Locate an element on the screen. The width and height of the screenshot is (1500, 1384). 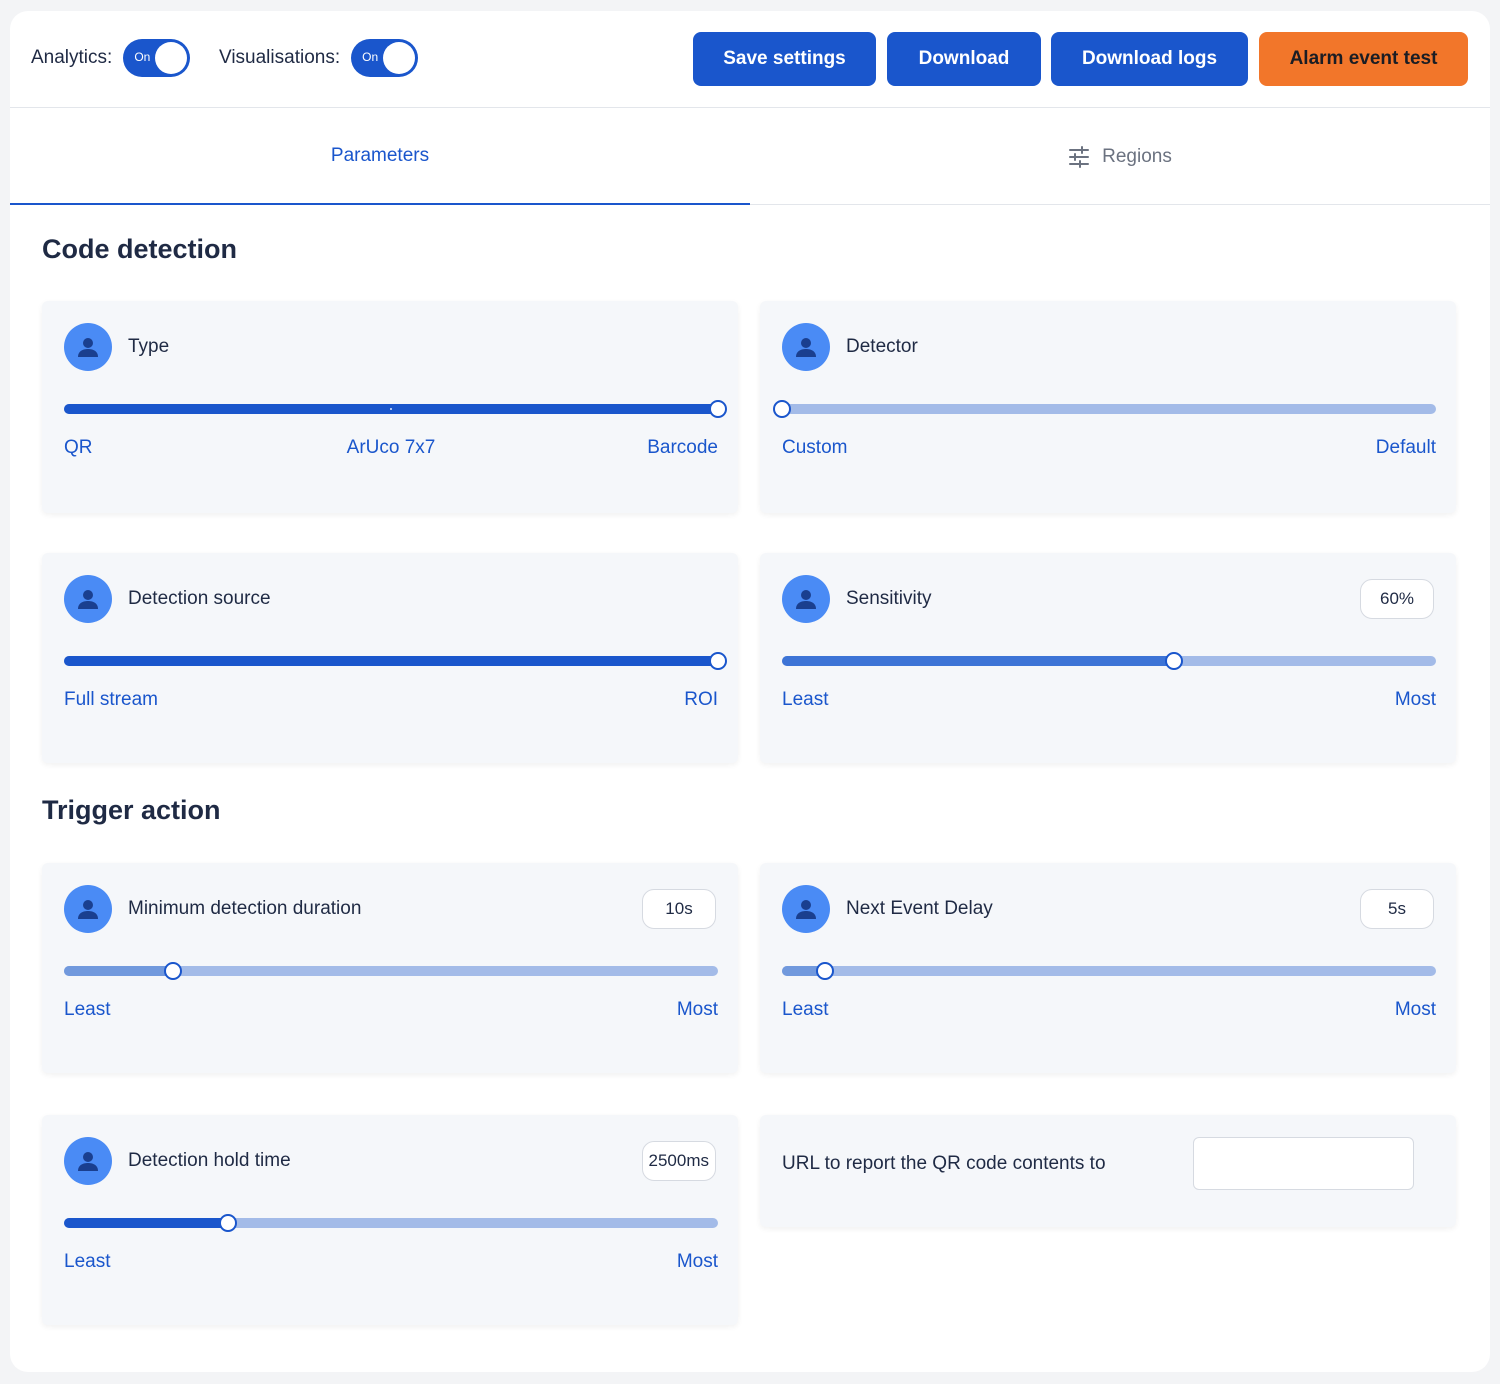
tab-parameters: Parameters is located at coordinates (380, 156).